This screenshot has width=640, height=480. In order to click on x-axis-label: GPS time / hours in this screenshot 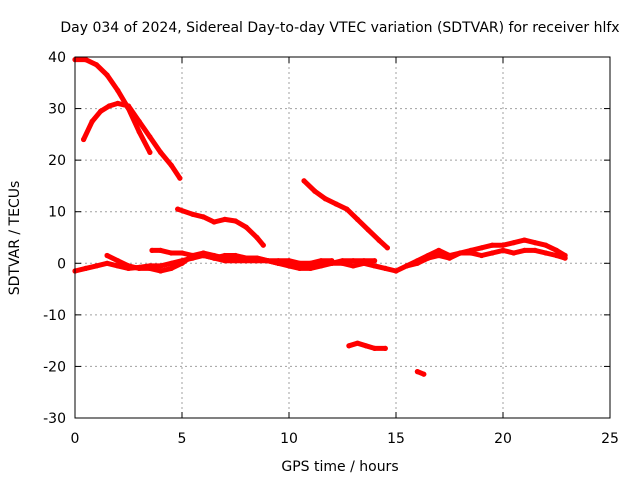, I will do `click(339, 467)`.